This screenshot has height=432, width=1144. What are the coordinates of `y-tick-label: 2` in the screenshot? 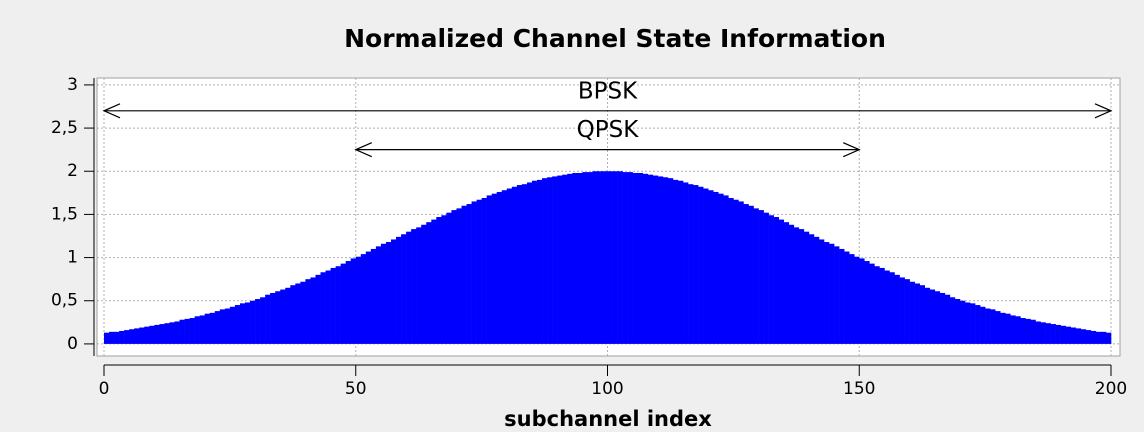 It's located at (72, 171).